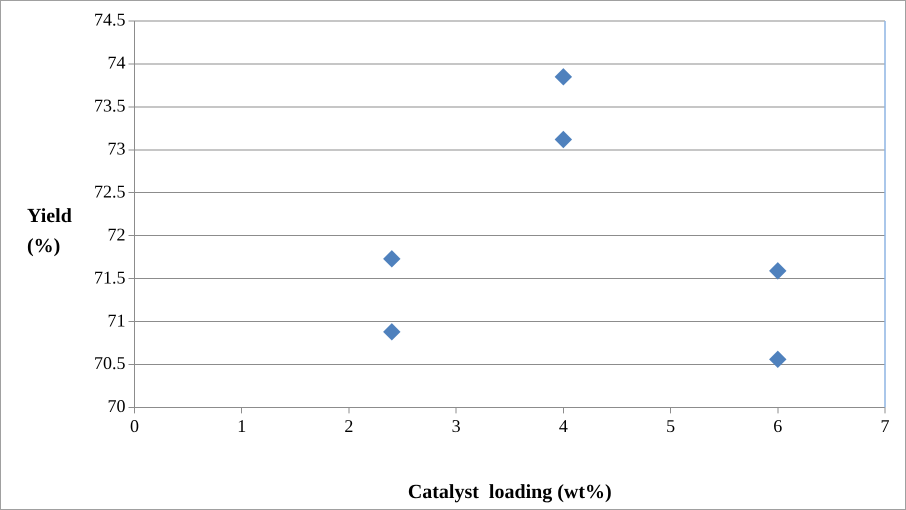  I want to click on x-tick-label: 7, so click(885, 426).